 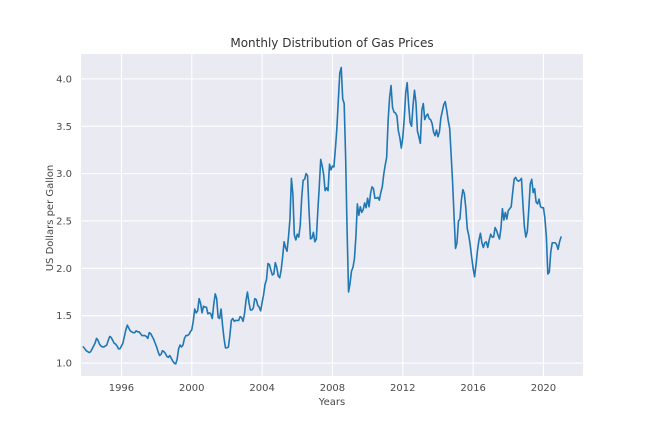 I want to click on y-axis-label: US Dollars per Gallon, so click(x=50, y=218).